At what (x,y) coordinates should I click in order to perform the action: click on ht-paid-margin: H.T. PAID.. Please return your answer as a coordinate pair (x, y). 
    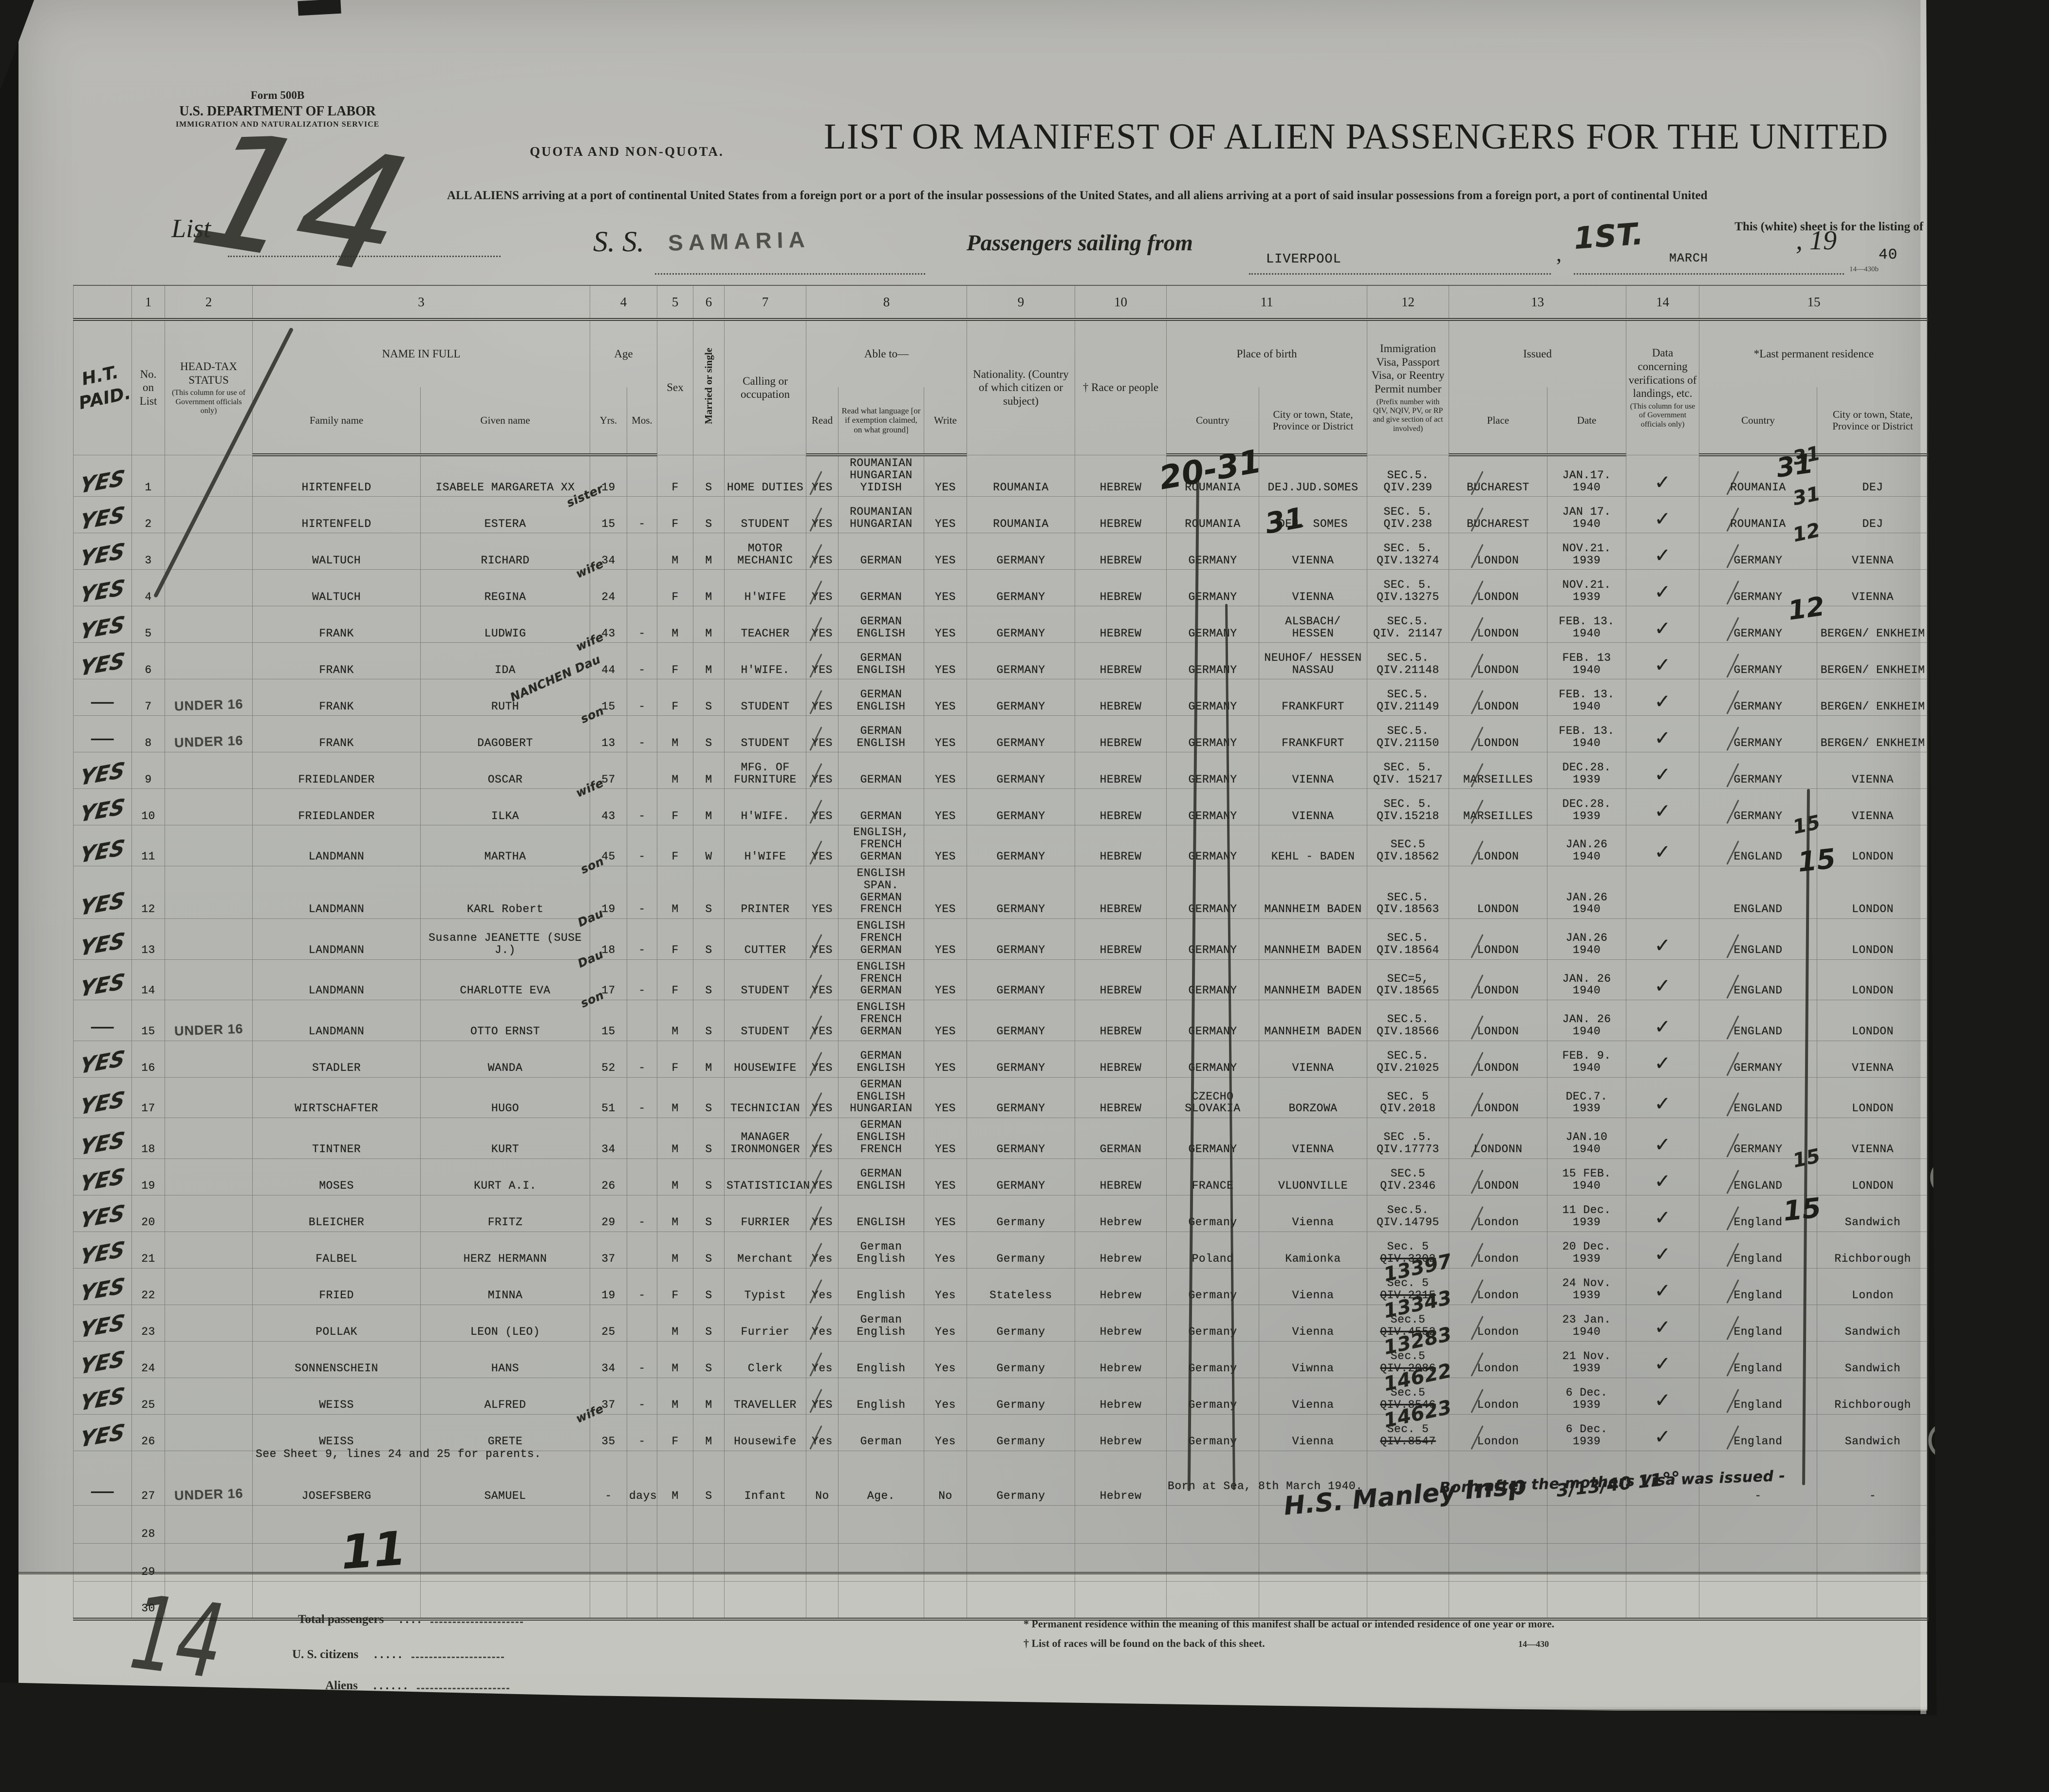
    Looking at the image, I should click on (102, 387).